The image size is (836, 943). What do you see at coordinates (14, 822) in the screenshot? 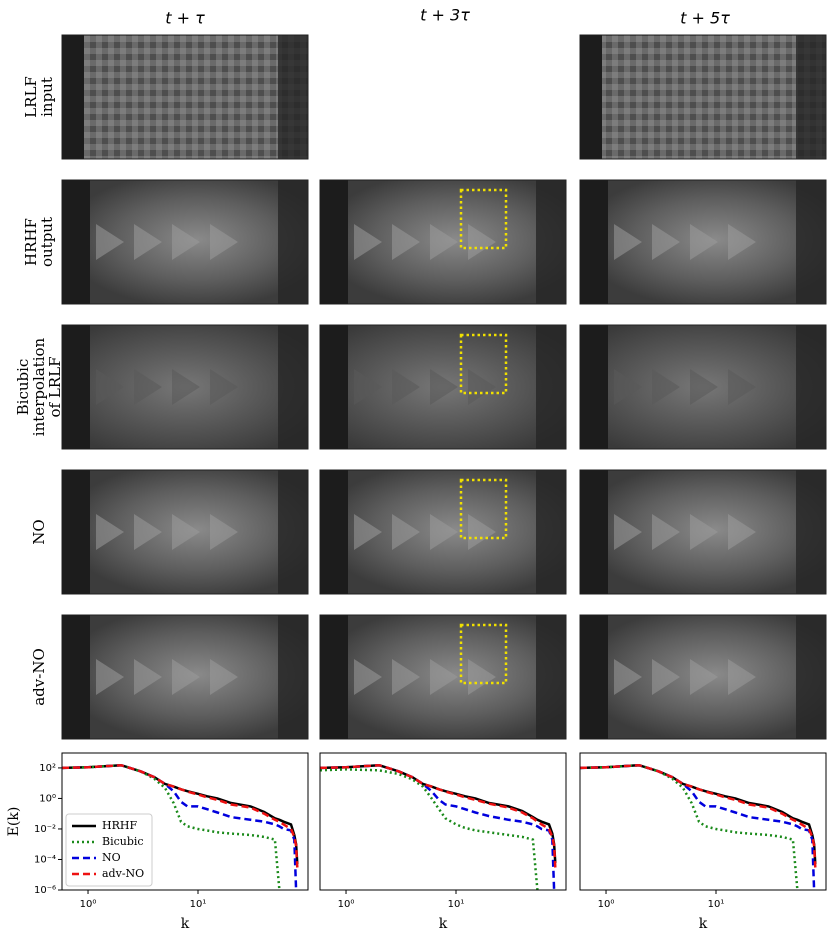
I see `y-axis-label: E(k)` at bounding box center [14, 822].